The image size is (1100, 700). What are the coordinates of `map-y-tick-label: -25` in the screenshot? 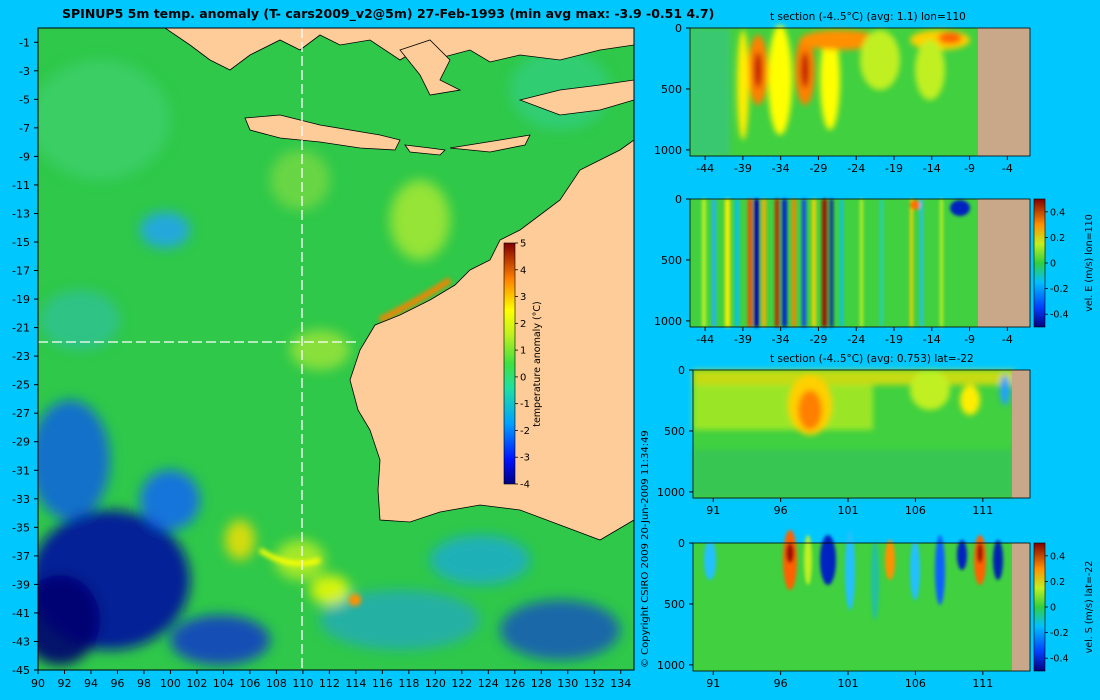 It's located at (21, 385).